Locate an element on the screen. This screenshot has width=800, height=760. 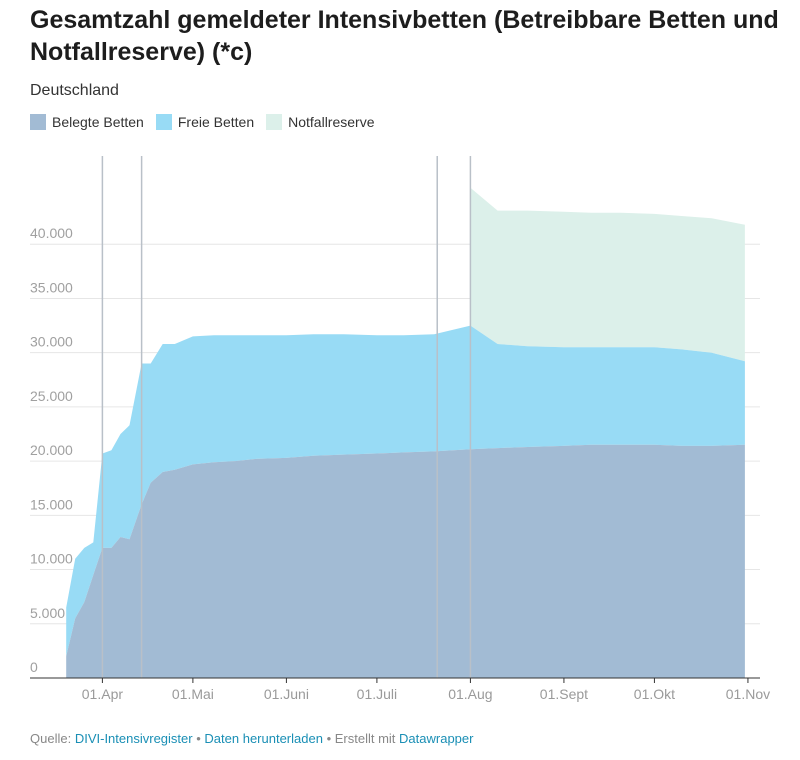
source-prefix: Quelle: is located at coordinates (51, 738).